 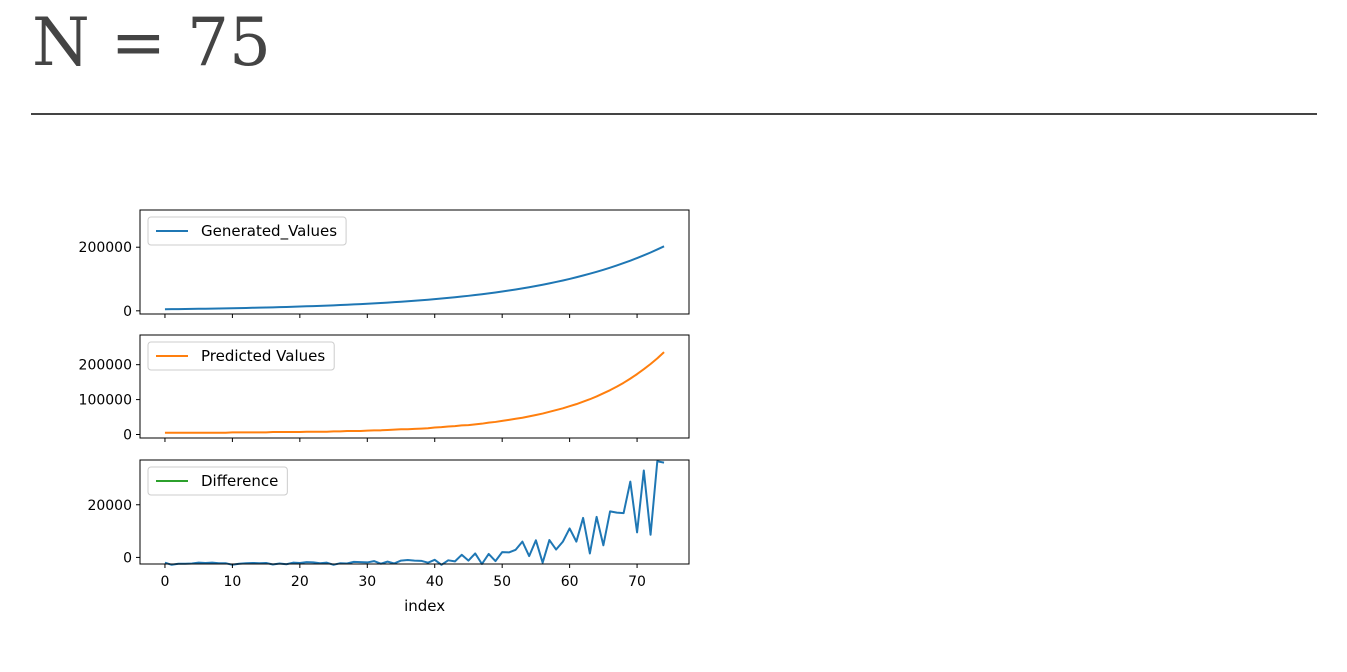 I want to click on panel-1: 0 200000 Generated_Values, so click(x=384, y=264).